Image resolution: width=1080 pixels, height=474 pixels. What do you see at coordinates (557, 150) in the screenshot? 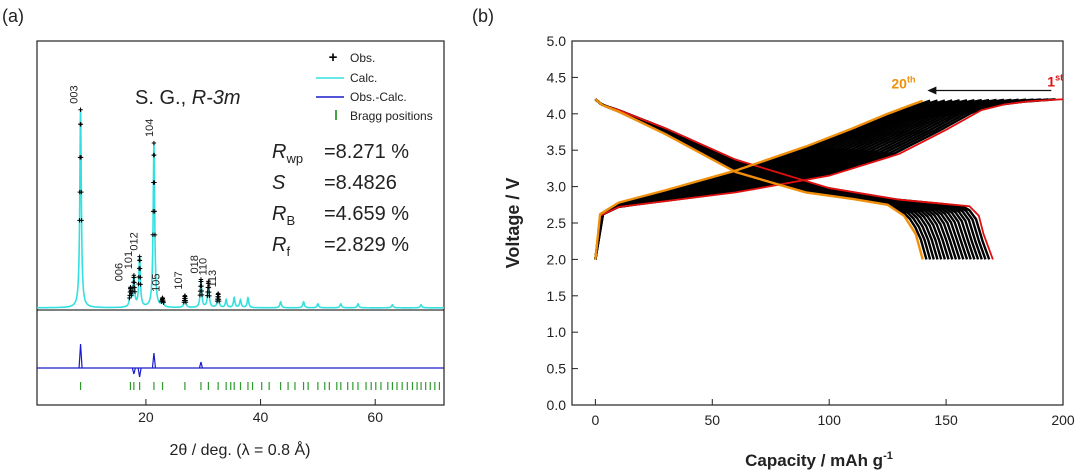
I see `y-tick-label: 3.5` at bounding box center [557, 150].